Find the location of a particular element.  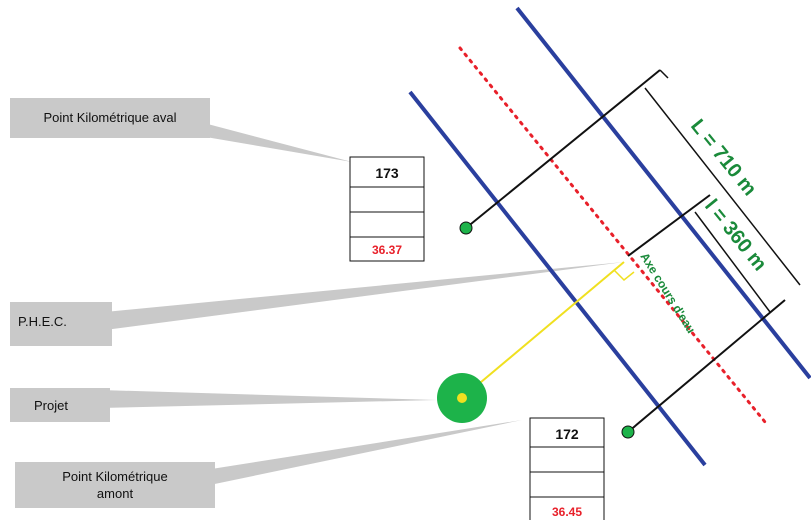

projet-link-line is located at coordinates (543, 330).